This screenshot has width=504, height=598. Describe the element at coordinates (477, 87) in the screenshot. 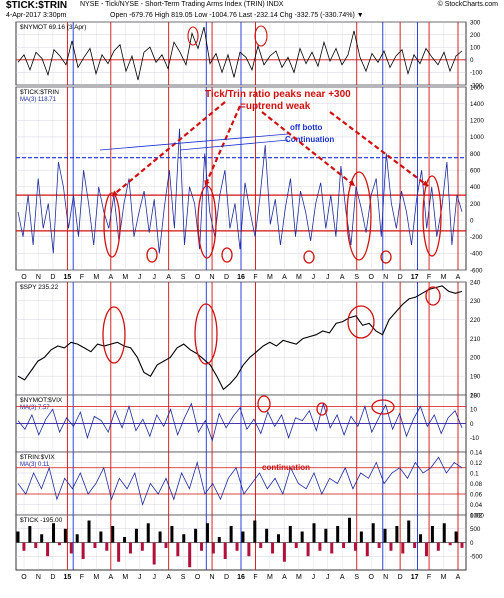

I see `y-tick-label: 1600` at that location.